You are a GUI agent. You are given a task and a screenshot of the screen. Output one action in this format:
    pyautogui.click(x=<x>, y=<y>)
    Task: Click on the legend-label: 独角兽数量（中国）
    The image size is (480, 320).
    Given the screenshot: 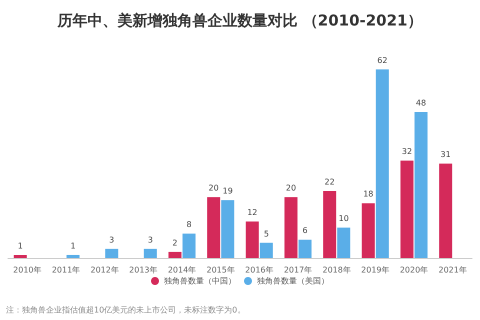 What is the action you would take?
    pyautogui.click(x=200, y=281)
    